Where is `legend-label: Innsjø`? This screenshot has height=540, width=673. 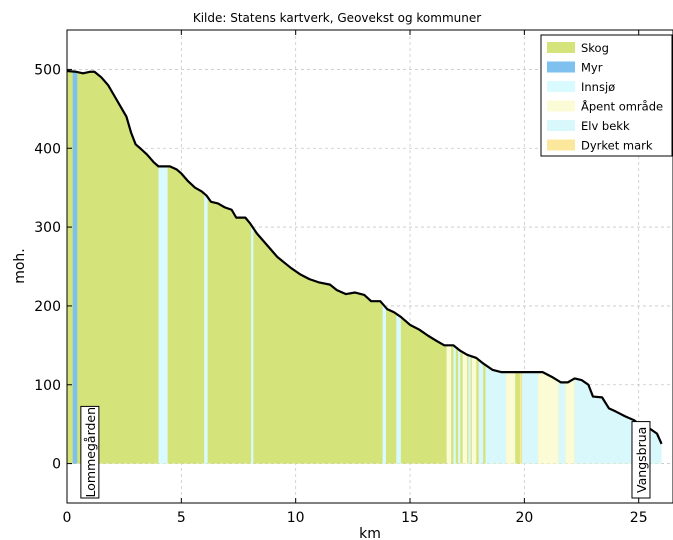 legend-label: Innsjø is located at coordinates (598, 87).